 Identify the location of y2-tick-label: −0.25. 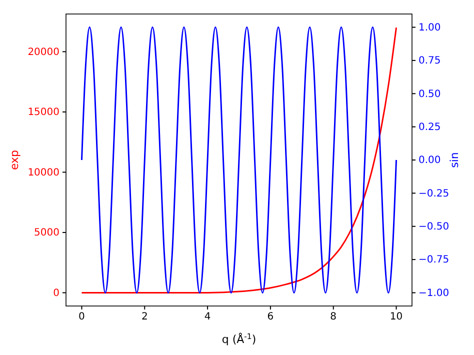
(434, 194).